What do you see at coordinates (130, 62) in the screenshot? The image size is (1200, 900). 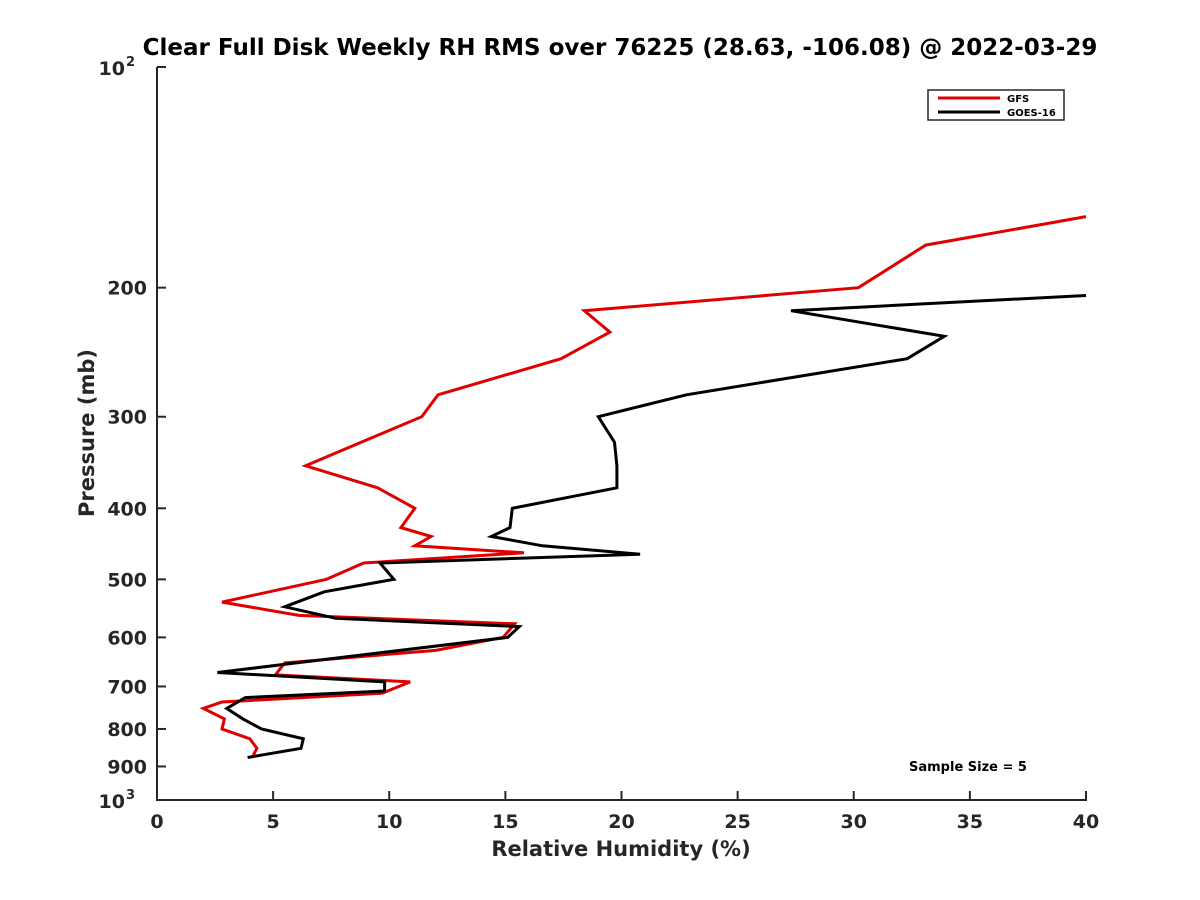 I see `y-tick-label-exponent: 2` at bounding box center [130, 62].